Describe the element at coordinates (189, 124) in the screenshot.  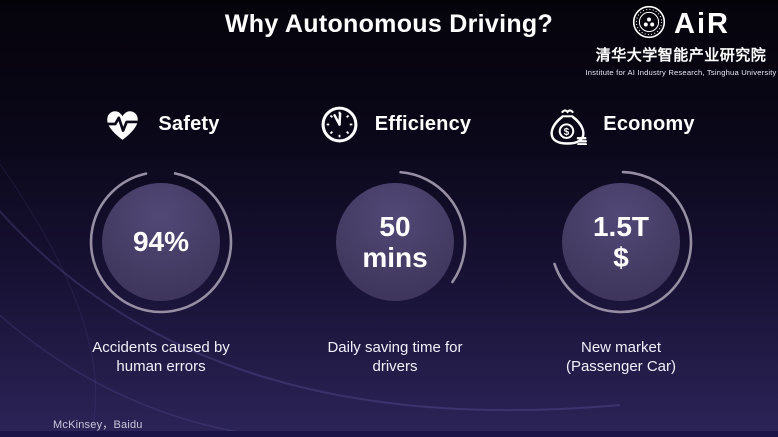
I see `safety-label: Safety` at that location.